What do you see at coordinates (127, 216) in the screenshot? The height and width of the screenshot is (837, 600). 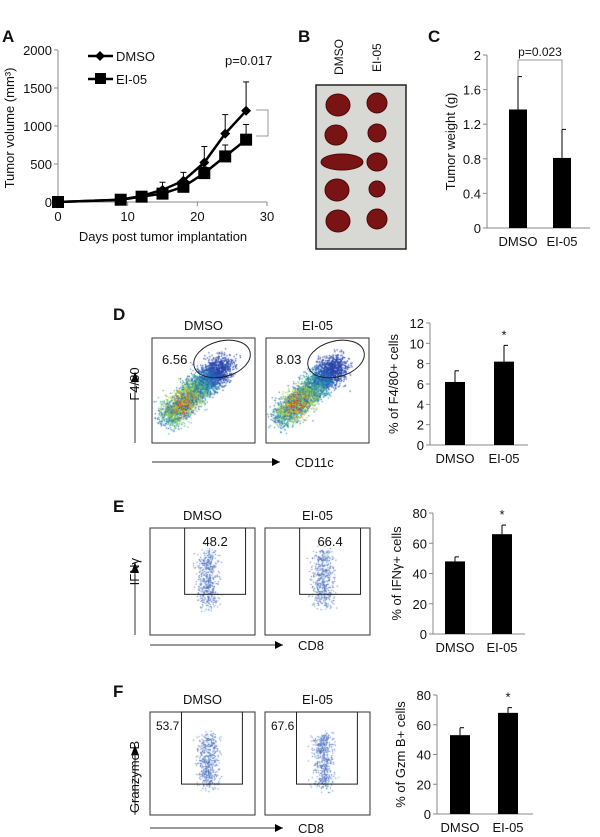 I see `x-tick-label: 10` at bounding box center [127, 216].